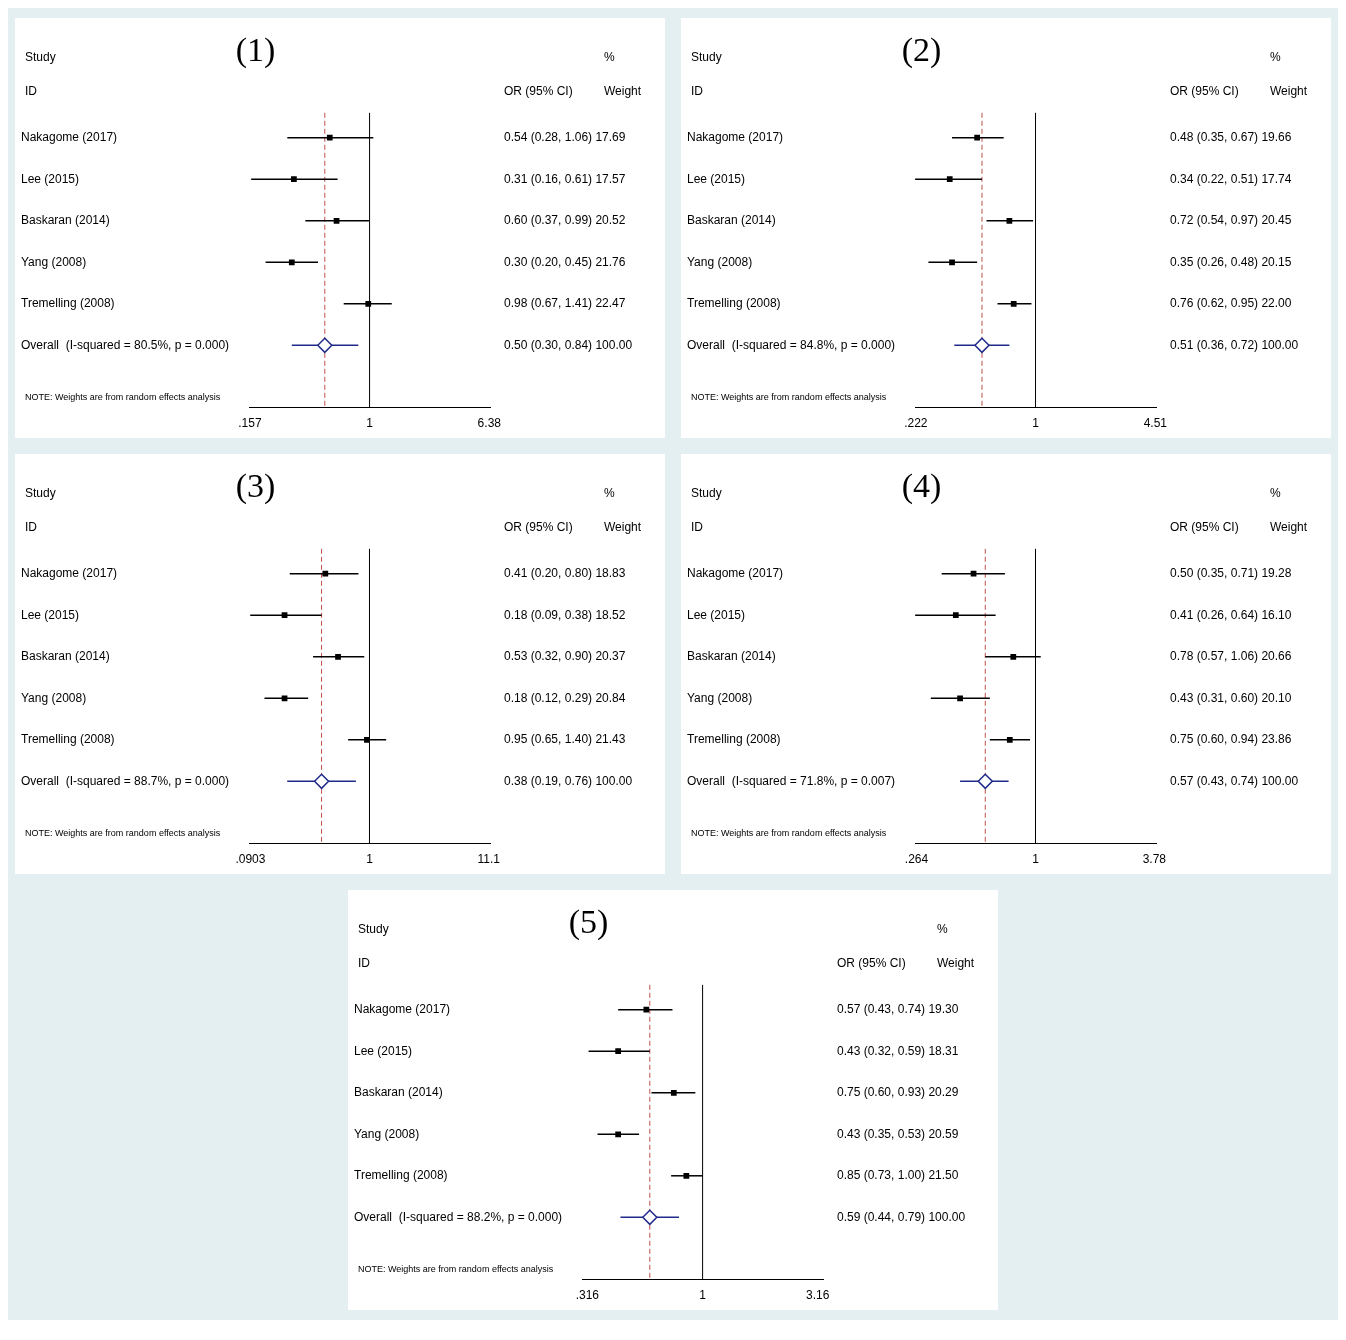 This screenshot has height=1340, width=1346. Describe the element at coordinates (255, 486) in the screenshot. I see `chart-title: (3)` at that location.